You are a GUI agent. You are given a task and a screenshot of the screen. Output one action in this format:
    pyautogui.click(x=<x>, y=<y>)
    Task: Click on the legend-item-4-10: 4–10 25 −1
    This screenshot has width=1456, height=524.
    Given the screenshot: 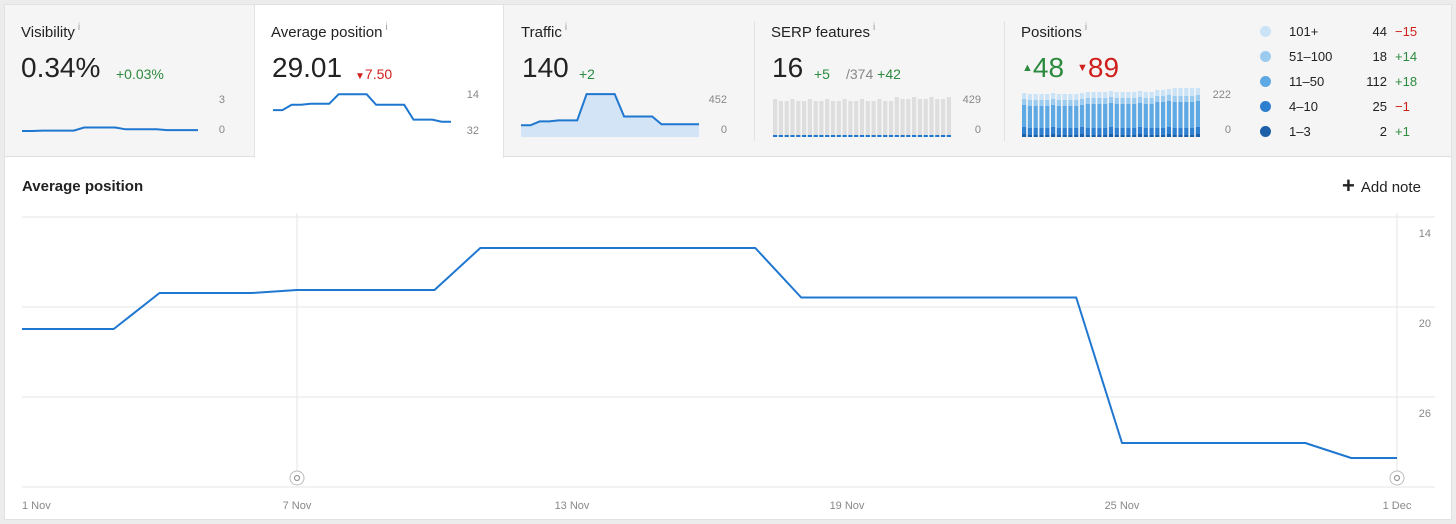 What is the action you would take?
    pyautogui.click(x=1340, y=107)
    